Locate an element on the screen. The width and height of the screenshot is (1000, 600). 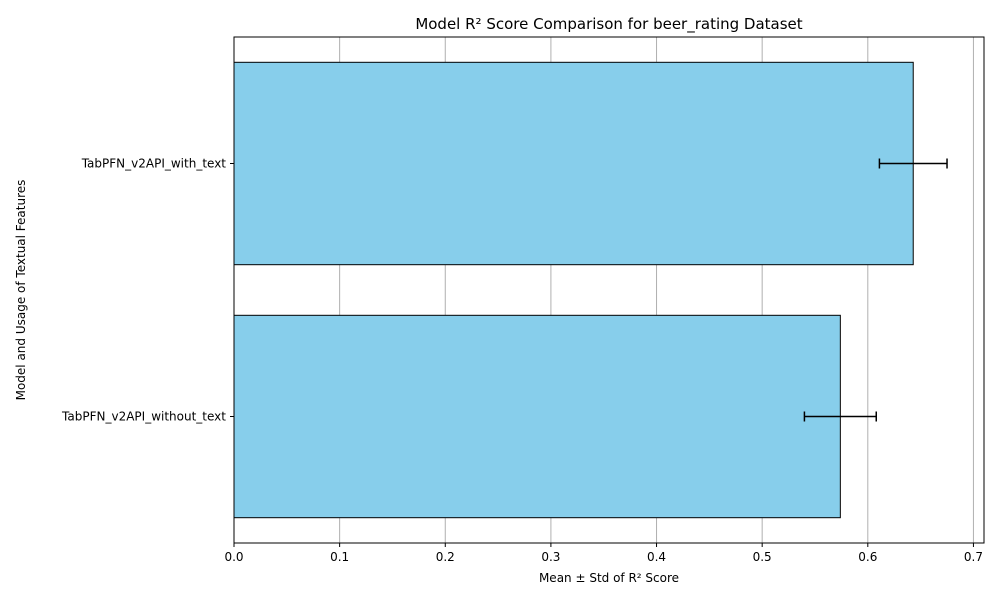
x-tick-label: 0.1 is located at coordinates (339, 557).